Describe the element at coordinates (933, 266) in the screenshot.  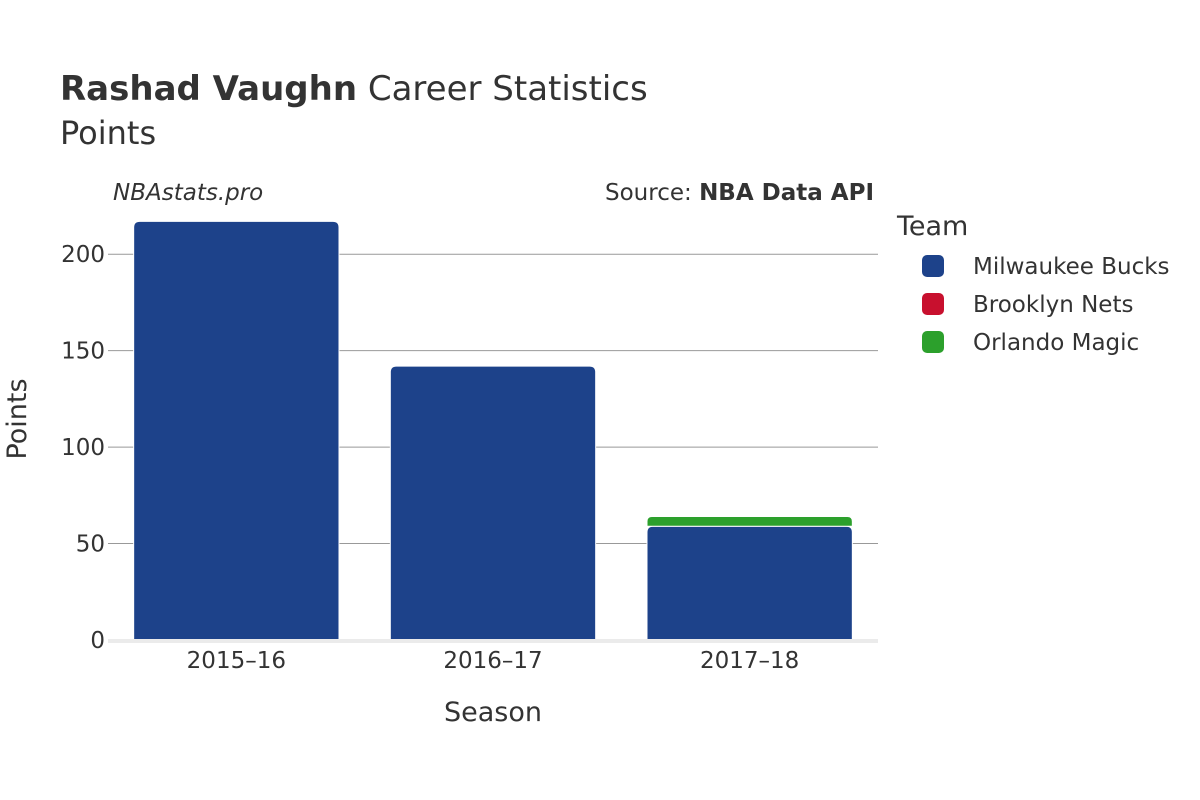
I see `legend-swatch-milwaukee-bucks` at that location.